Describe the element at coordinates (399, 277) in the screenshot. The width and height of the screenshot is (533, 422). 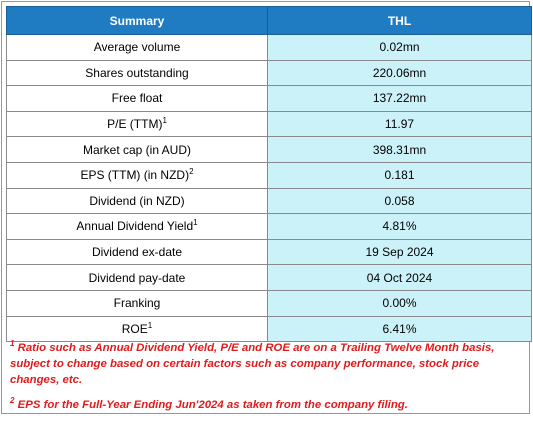
I see `row-value: 04 Oct 2024` at that location.